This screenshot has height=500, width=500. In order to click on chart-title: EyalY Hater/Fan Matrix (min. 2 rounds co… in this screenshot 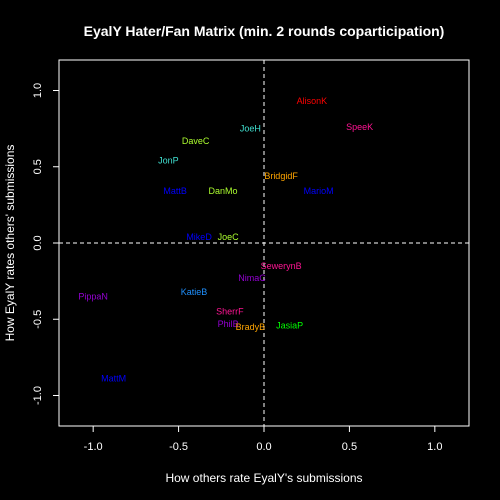, I will do `click(264, 31)`.